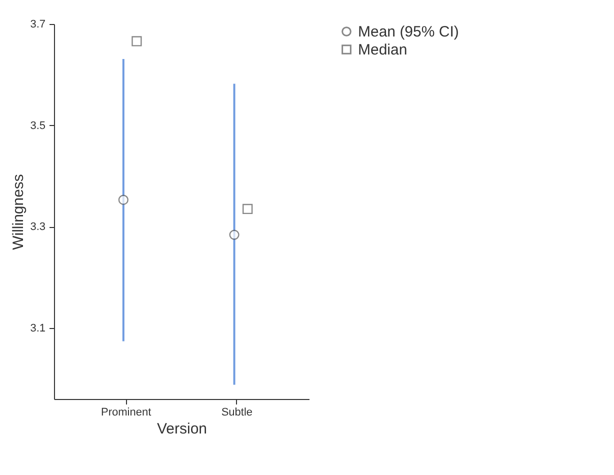  I want to click on x-tick-label: Prominent, so click(126, 412).